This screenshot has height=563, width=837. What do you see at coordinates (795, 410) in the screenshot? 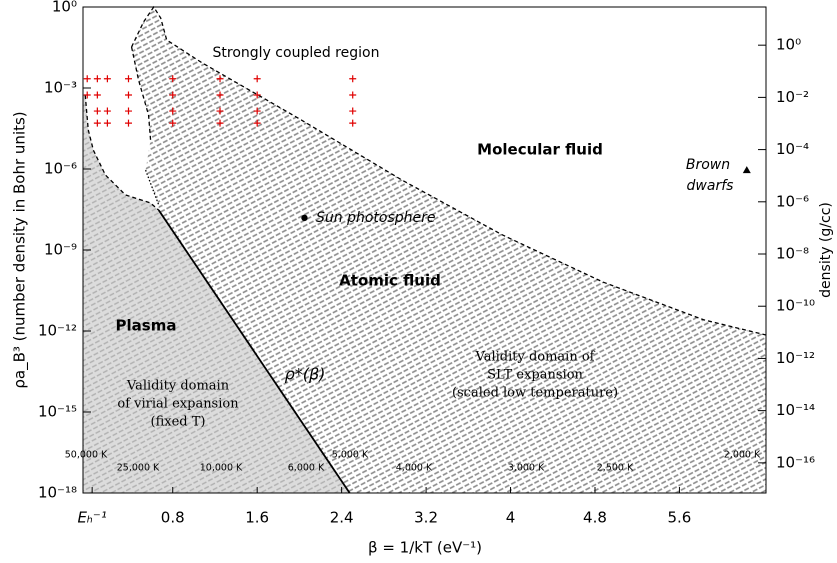
I see `y2-tick-label: 10⁻¹⁴` at bounding box center [795, 410].